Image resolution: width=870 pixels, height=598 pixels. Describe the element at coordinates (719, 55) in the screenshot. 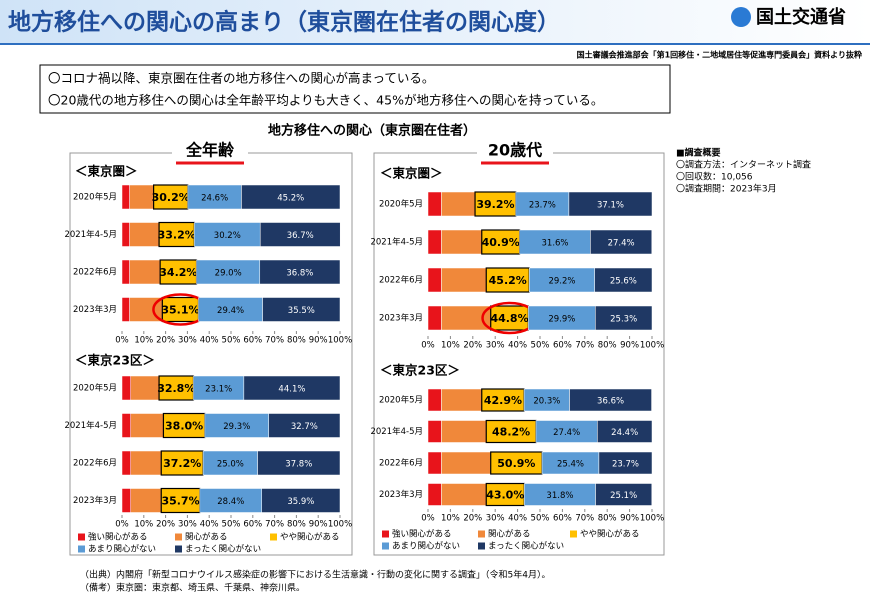

I see `source: 国土審議会推進部会「第1回移住・二地域居住等促進専門委員会」資料より抜粋` at that location.